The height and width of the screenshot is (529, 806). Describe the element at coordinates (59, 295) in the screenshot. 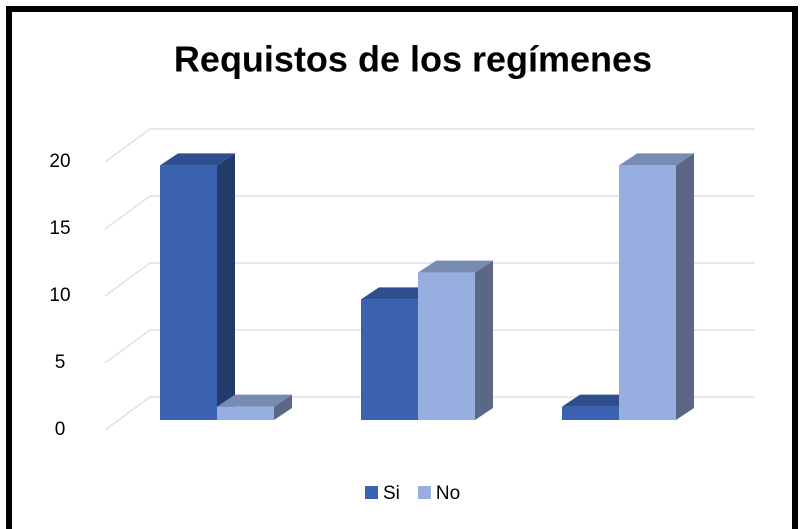

I see `y-tick-label: 10` at that location.